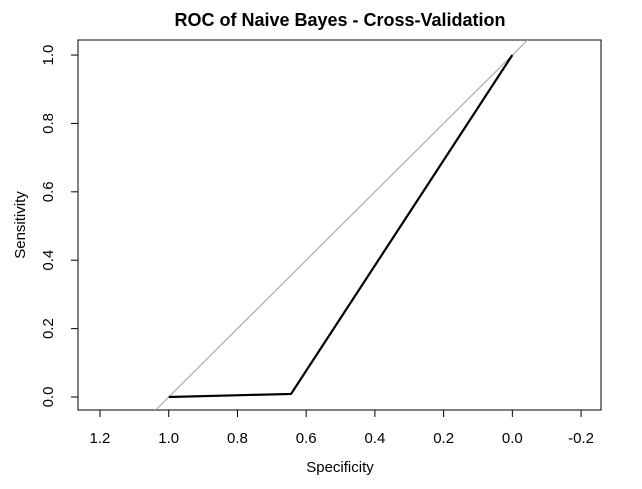 This screenshot has height=489, width=642. Describe the element at coordinates (512, 438) in the screenshot. I see `x-tick-label: 0.0` at that location.